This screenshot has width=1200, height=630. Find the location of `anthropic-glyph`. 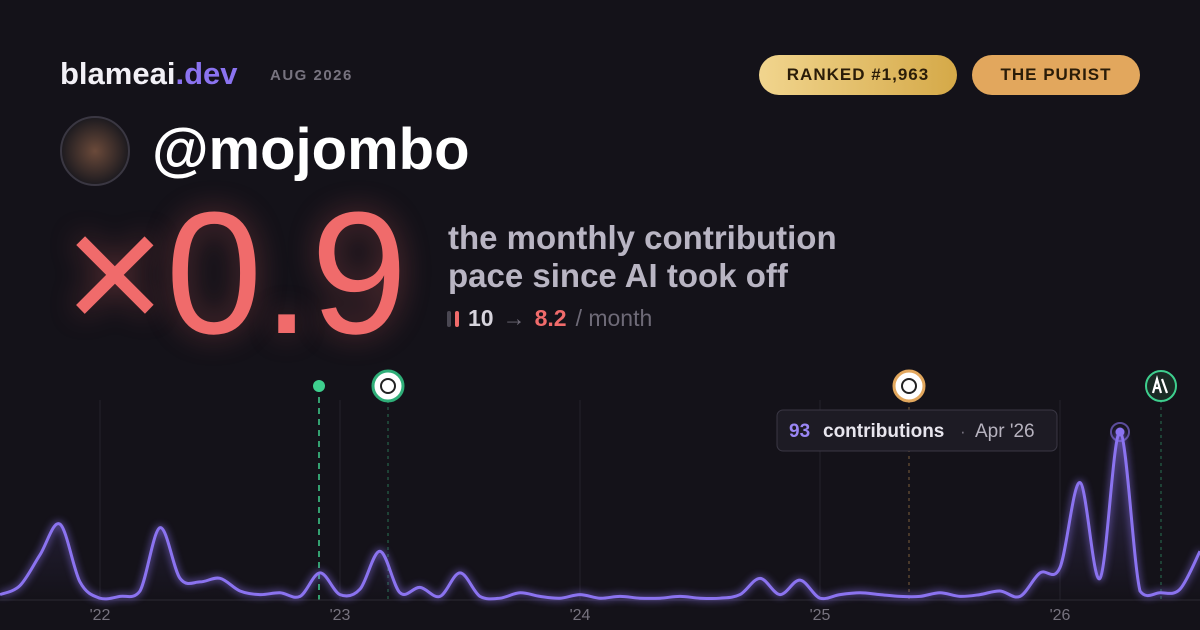

anthropic-glyph is located at coordinates (1160, 384).